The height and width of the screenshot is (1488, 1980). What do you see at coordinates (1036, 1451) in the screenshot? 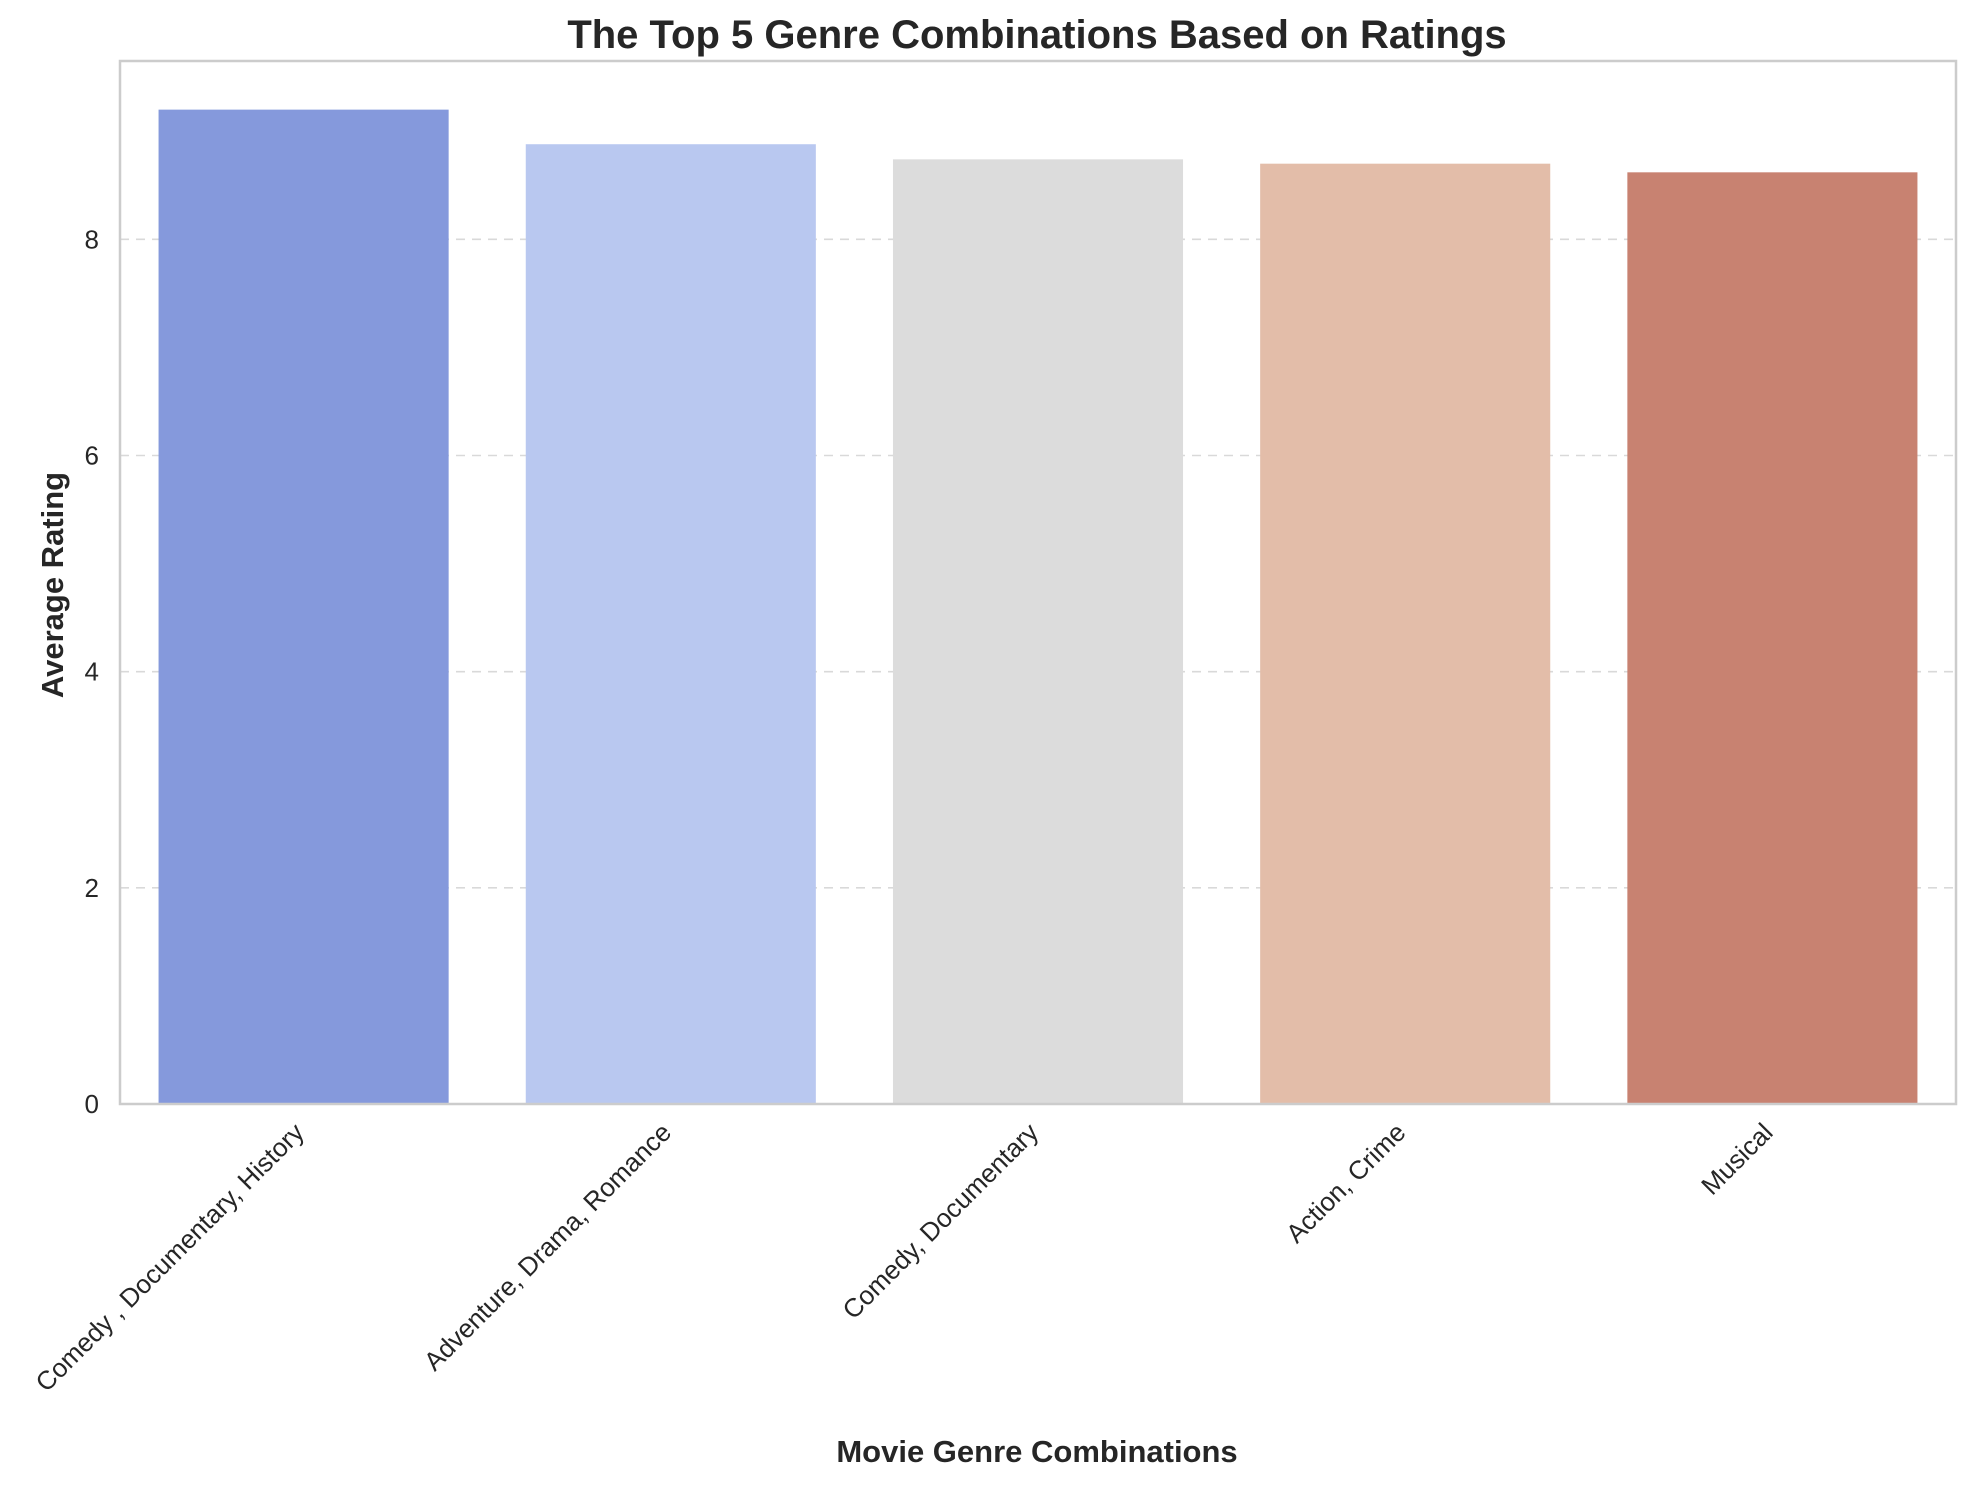
I see `x-axis-label: Movie Genre Combinations` at bounding box center [1036, 1451].